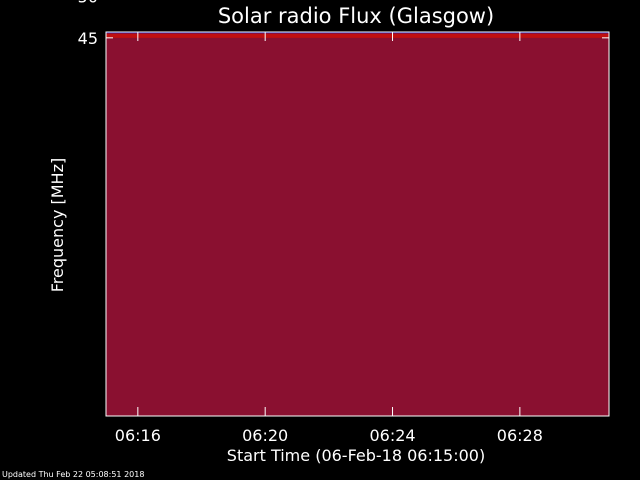  I want to click on updated-timestamp: Updated Thu Feb 22 05:08:51 2018, so click(73, 474).